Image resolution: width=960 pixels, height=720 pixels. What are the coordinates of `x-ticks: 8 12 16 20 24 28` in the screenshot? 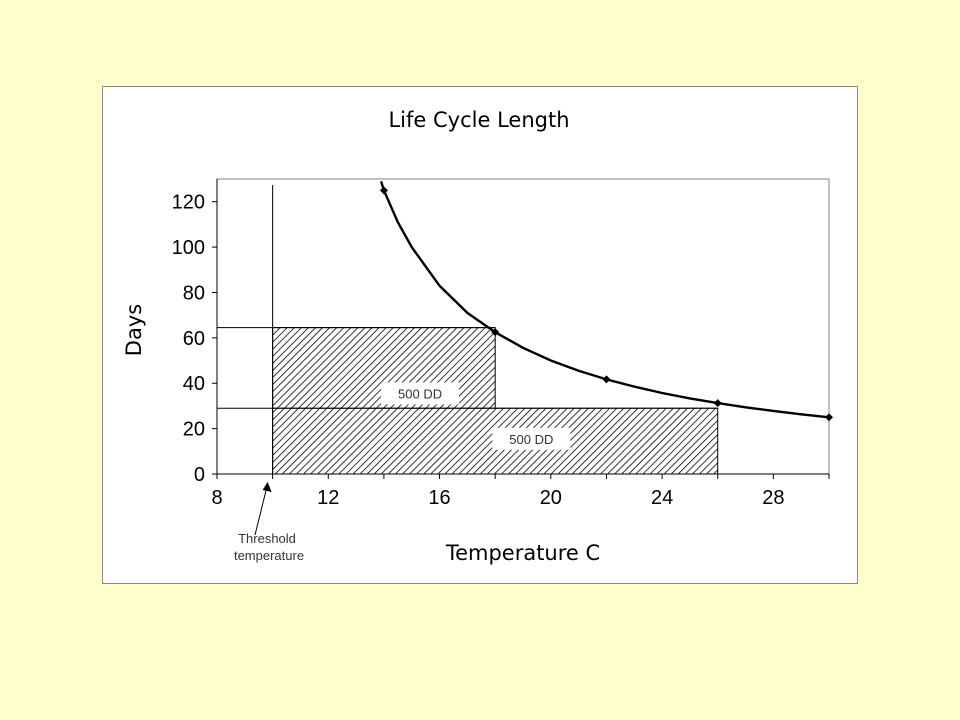 It's located at (520, 491).